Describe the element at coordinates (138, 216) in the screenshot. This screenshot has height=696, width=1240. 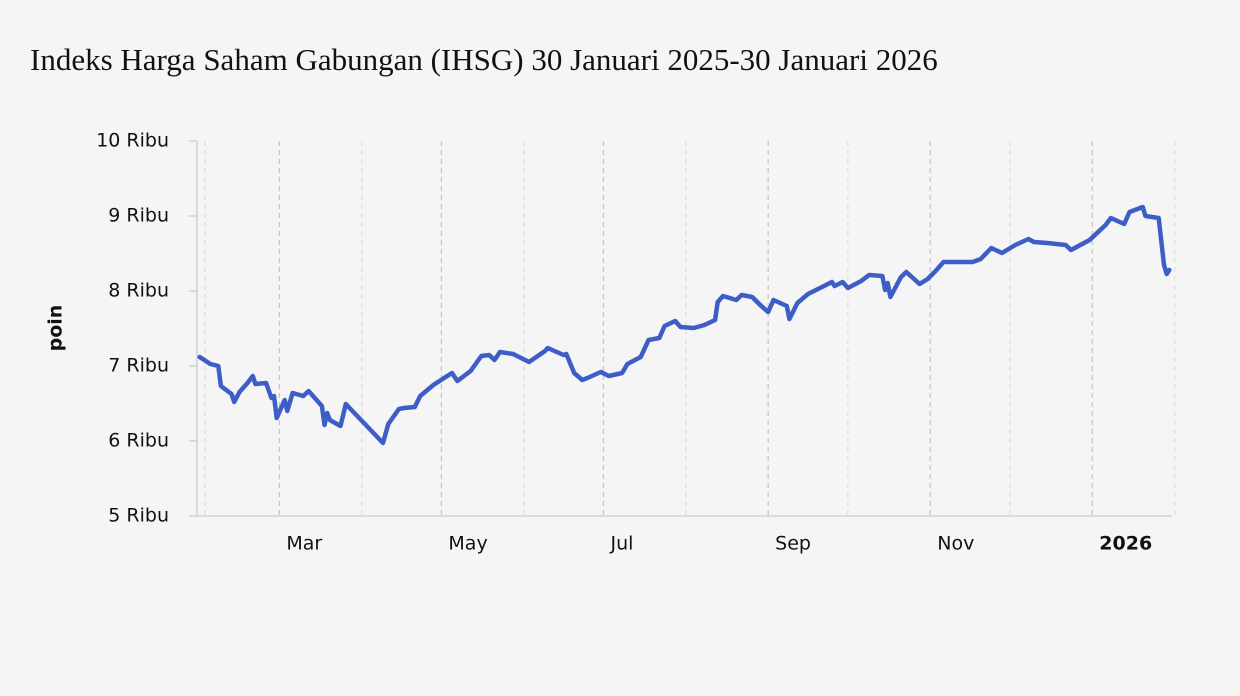
I see `y-tick-label: 9 Ribu` at that location.